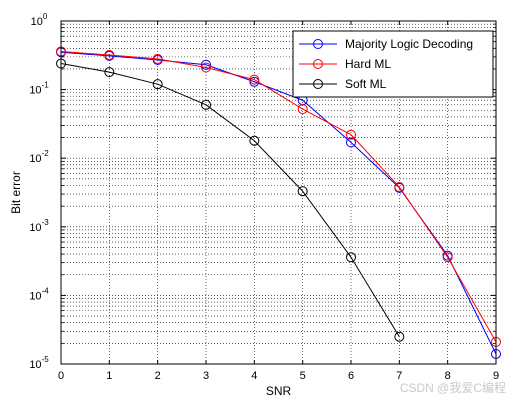 The width and height of the screenshot is (526, 406). Describe the element at coordinates (496, 376) in the screenshot. I see `x-tick-label: 9` at that location.